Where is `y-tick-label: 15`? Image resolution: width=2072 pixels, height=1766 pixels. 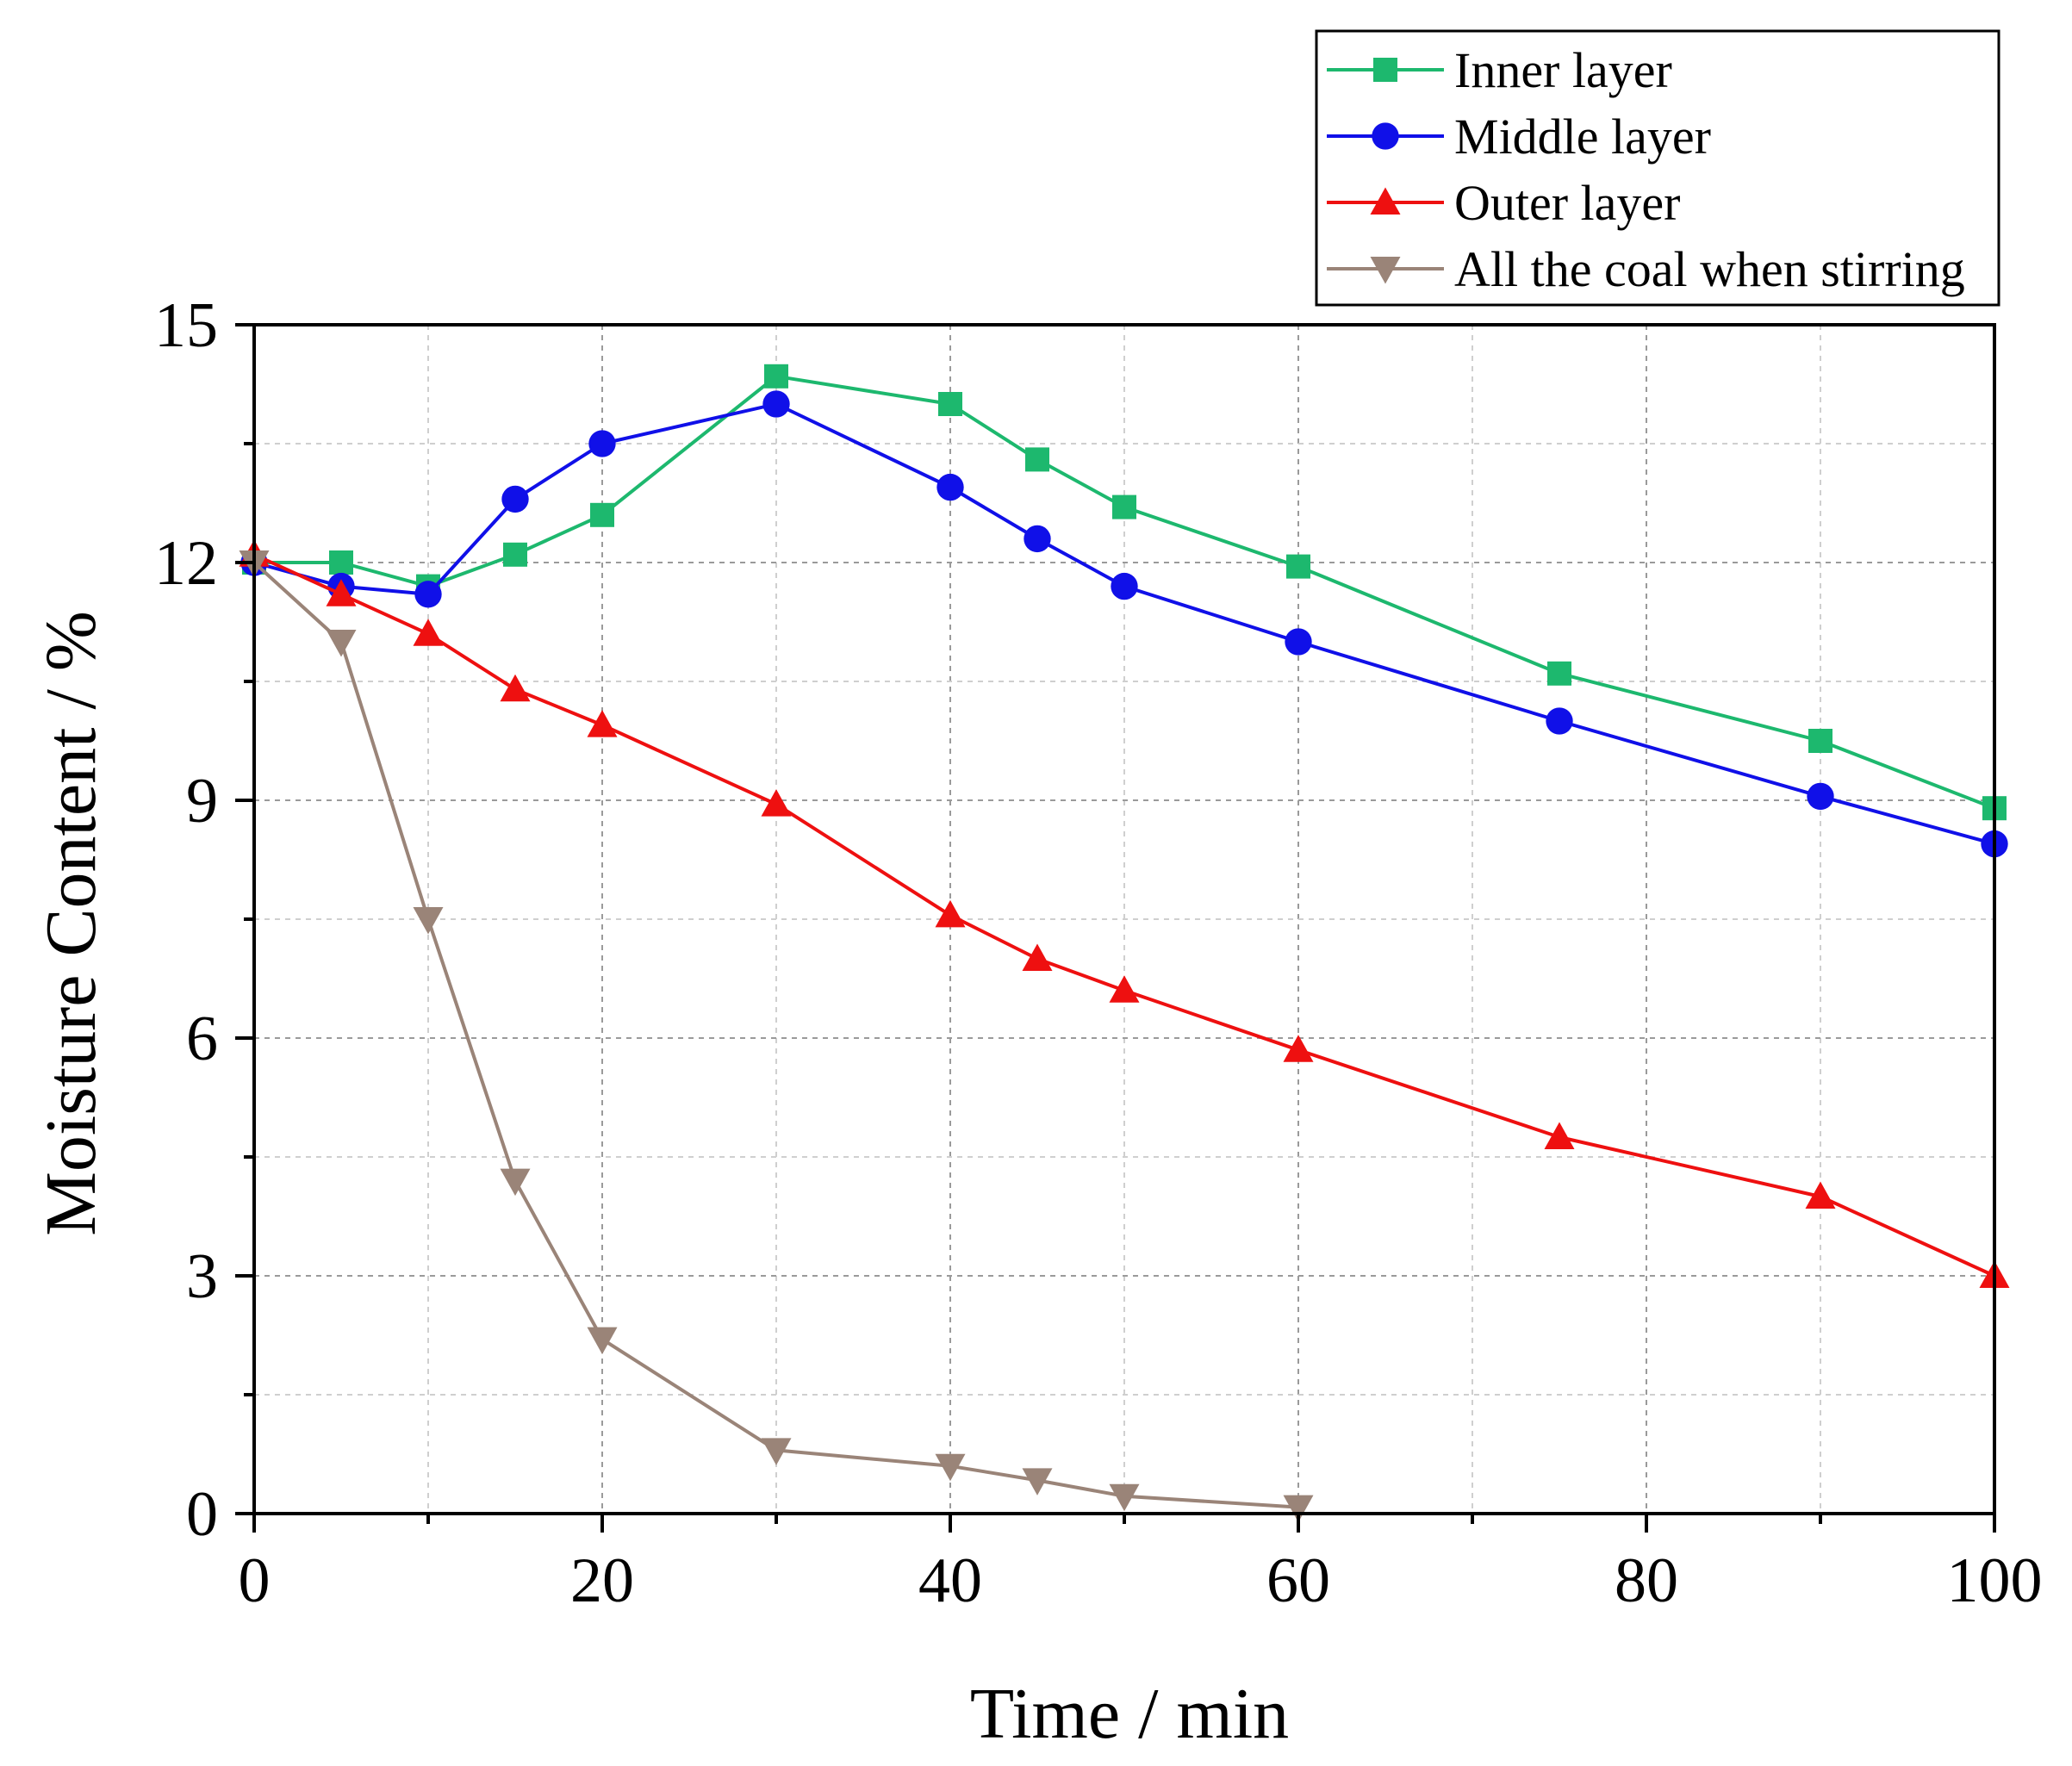
y-tick-label: 15 is located at coordinates (186, 325).